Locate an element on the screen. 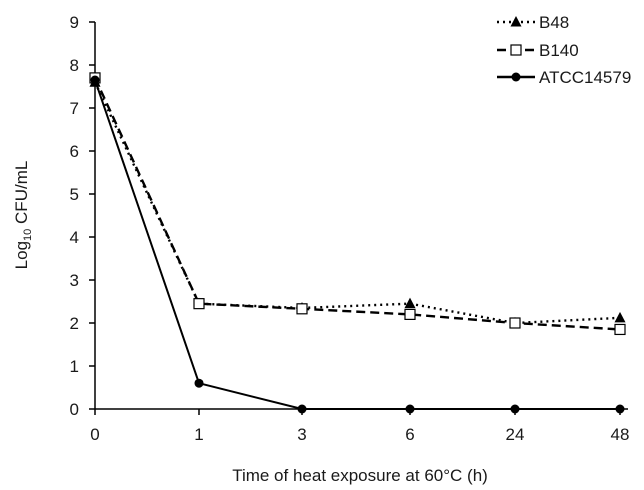 The image size is (644, 490). x-tick-label: 3 is located at coordinates (301, 434).